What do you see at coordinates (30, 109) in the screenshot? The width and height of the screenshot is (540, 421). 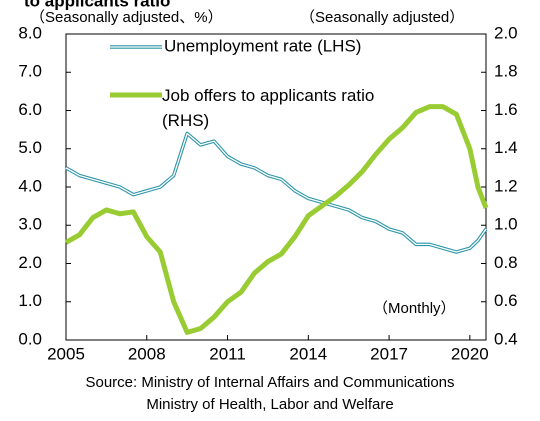 I see `y-tick-label: 6.0` at bounding box center [30, 109].